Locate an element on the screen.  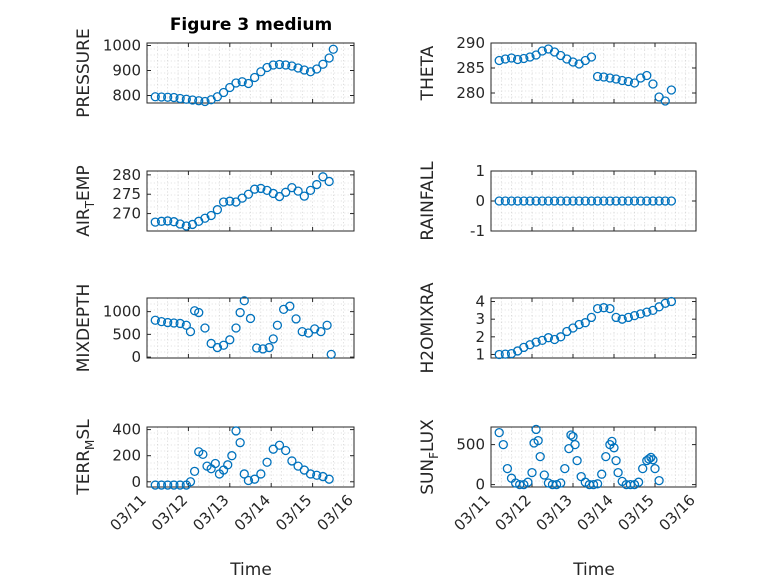
y-axis-label-air_temp: AIRTEMP is located at coordinates (85, 200).